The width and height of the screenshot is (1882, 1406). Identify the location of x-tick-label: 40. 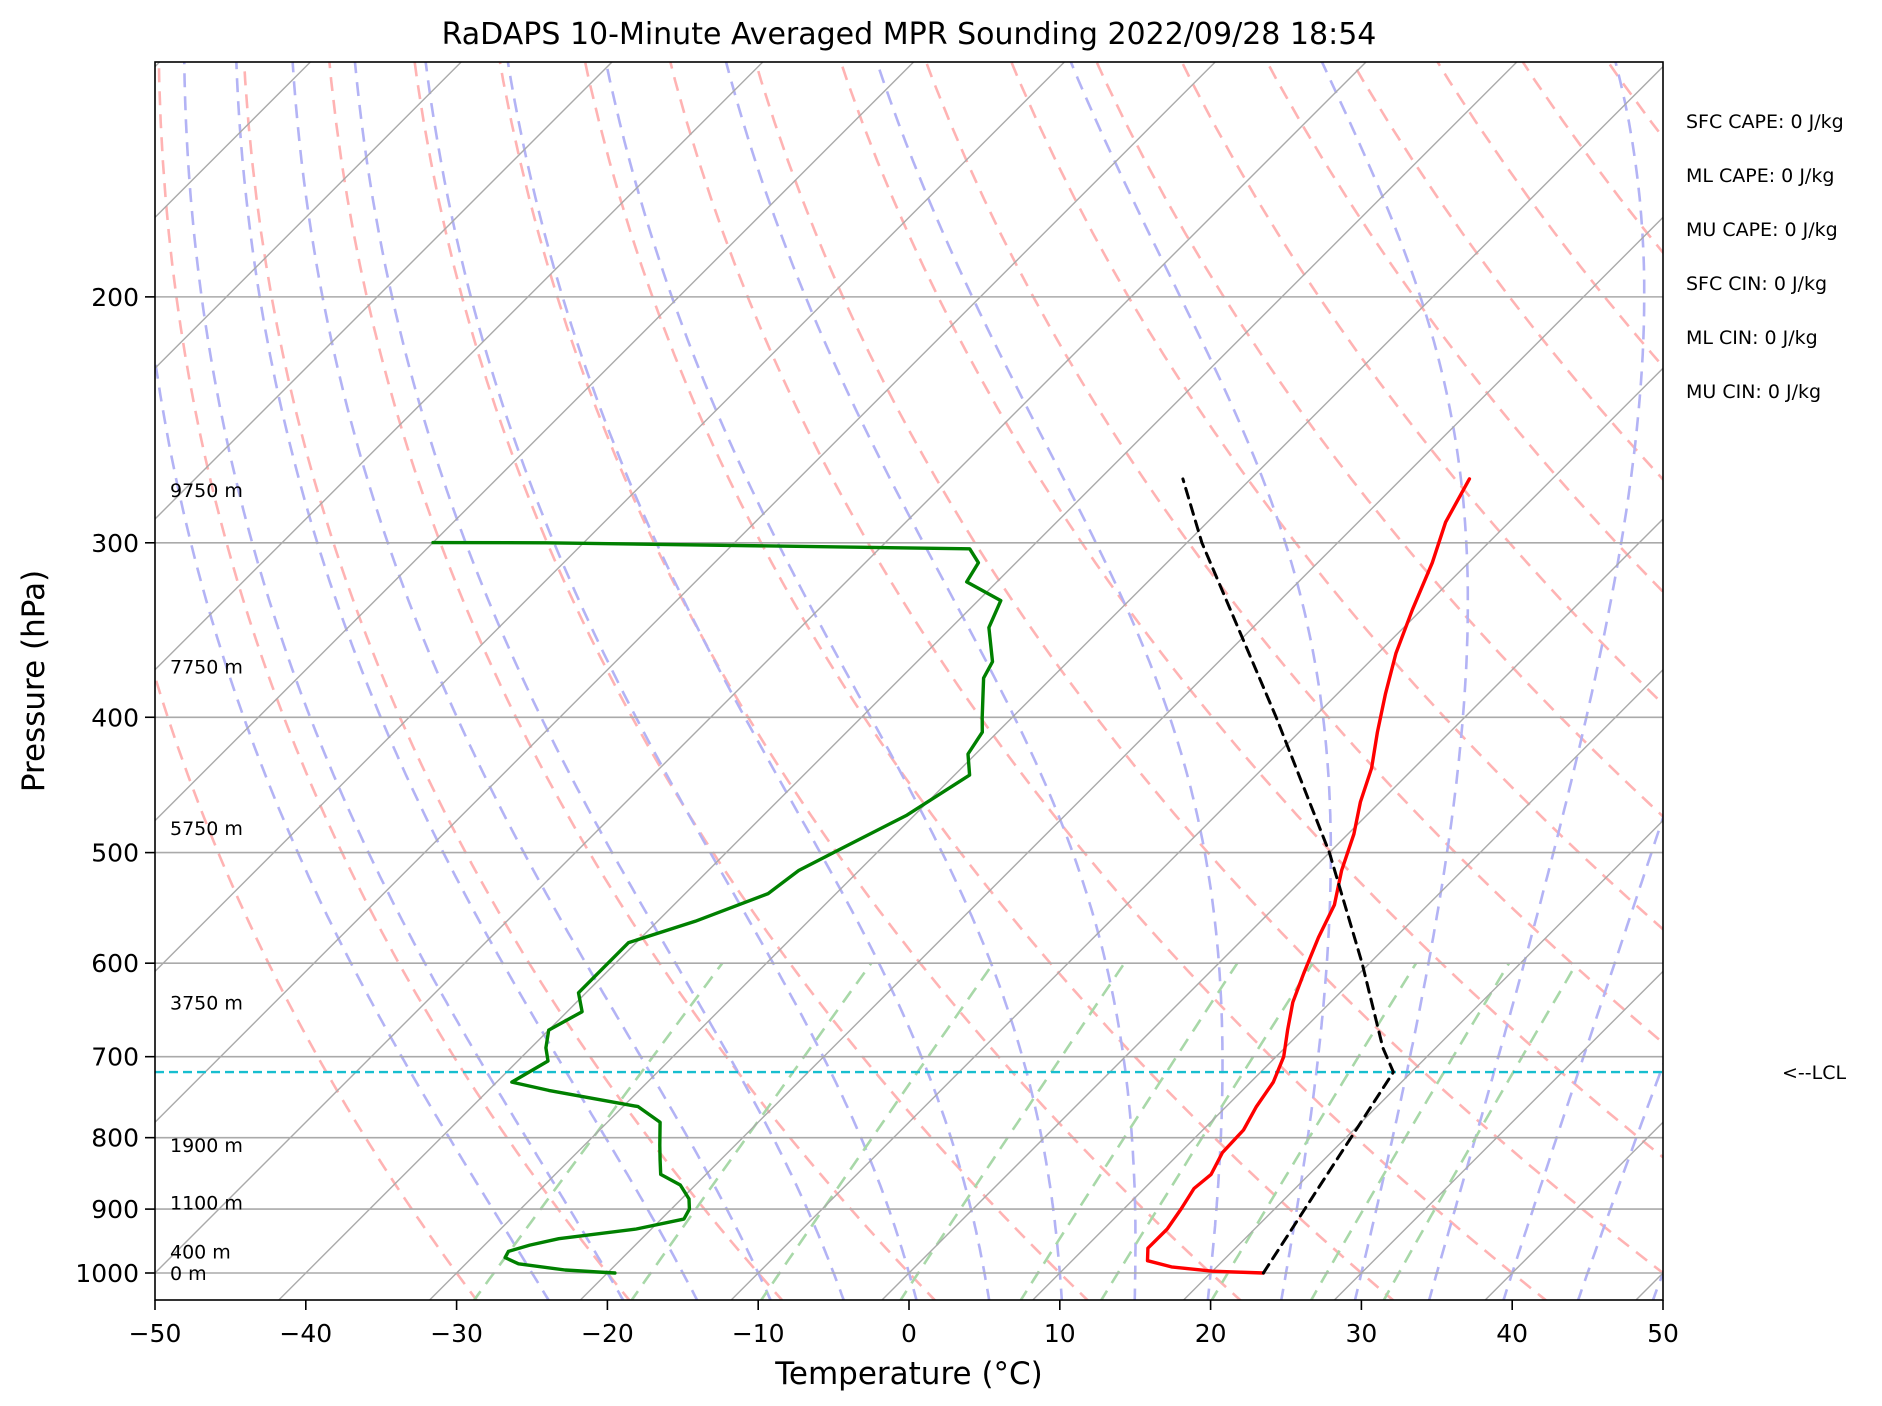
(1512, 1333).